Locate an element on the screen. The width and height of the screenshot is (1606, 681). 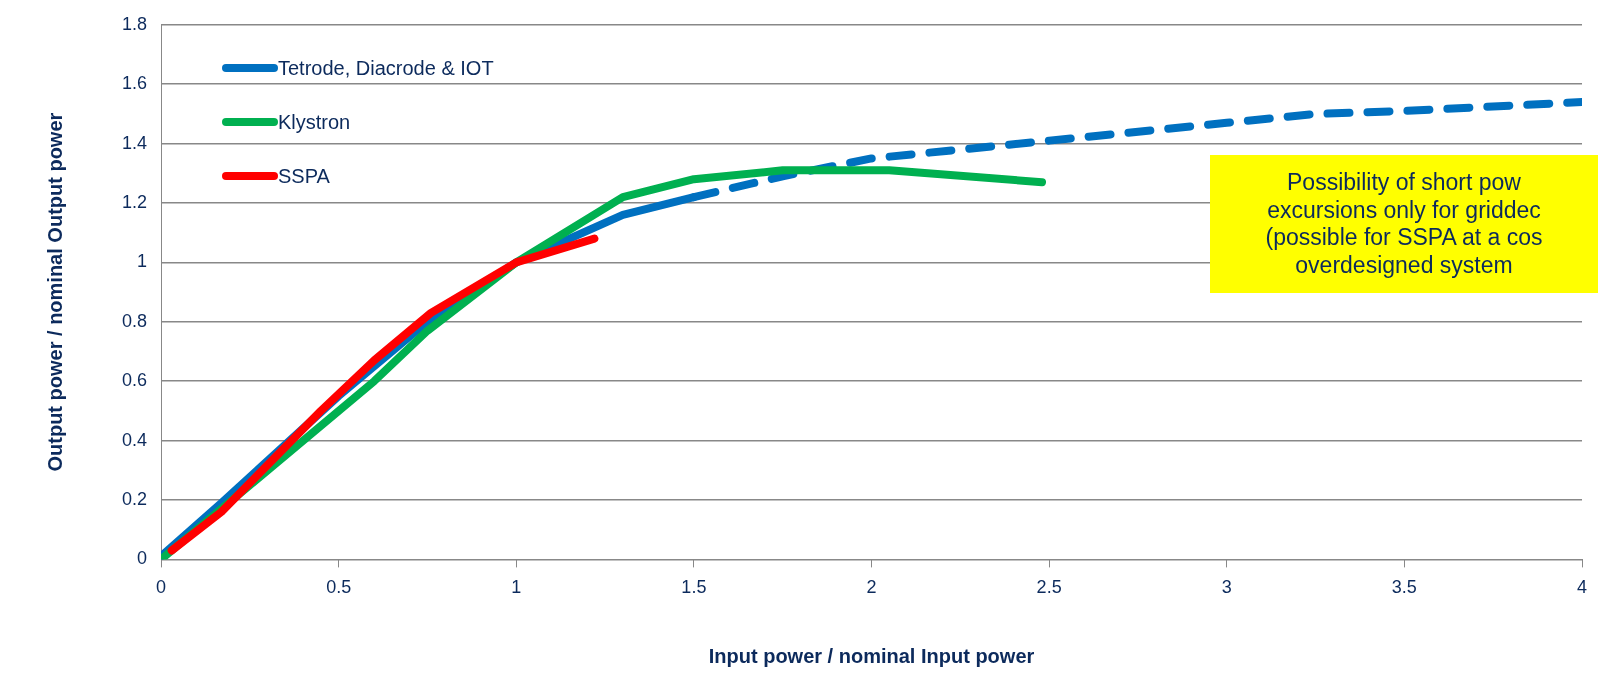
y-tick-label: 1 is located at coordinates (142, 261).